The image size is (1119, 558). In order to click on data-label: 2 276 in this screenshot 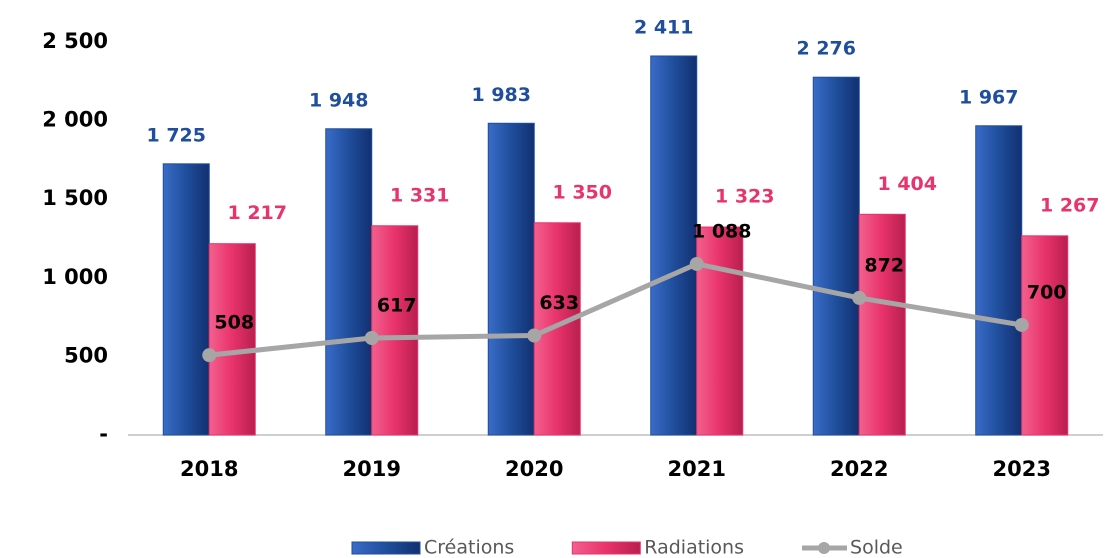, I will do `click(827, 49)`.